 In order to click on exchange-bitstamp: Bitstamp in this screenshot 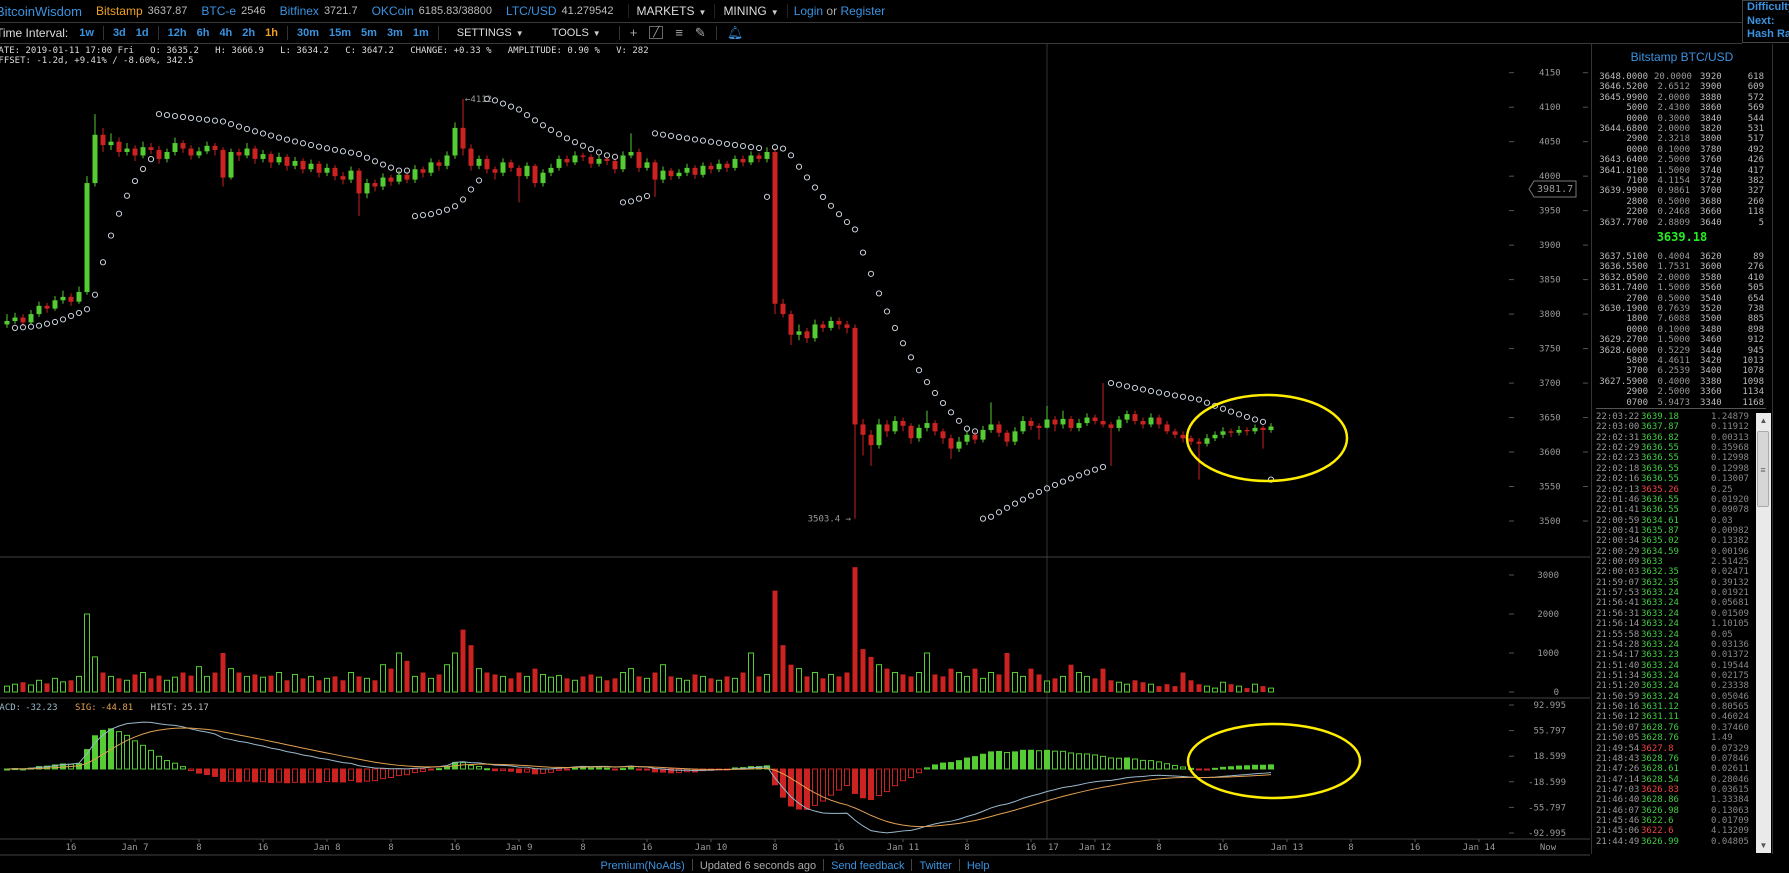, I will do `click(119, 11)`.